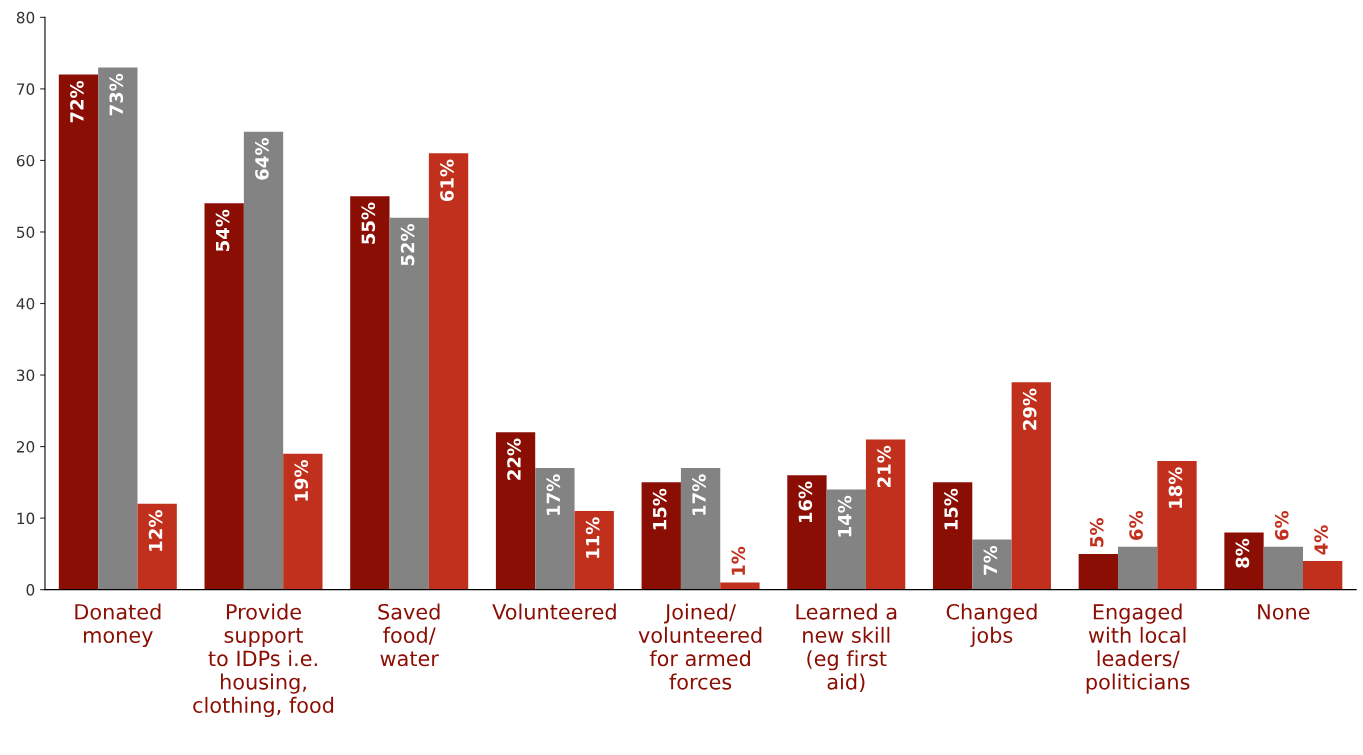  Describe the element at coordinates (26, 89) in the screenshot. I see `y-tick-label: 70` at that location.